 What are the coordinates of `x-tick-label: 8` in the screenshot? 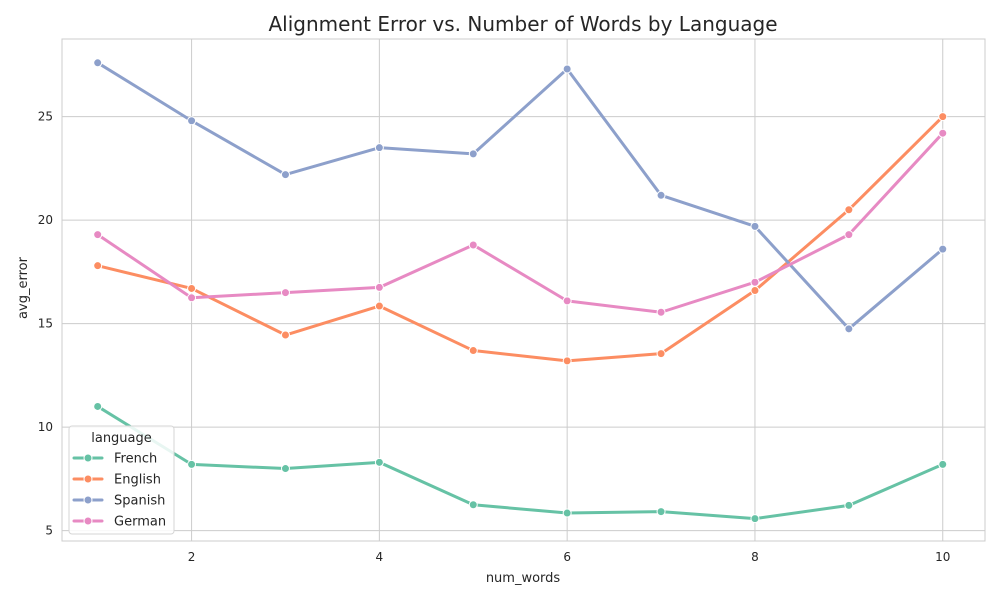 It's located at (755, 557).